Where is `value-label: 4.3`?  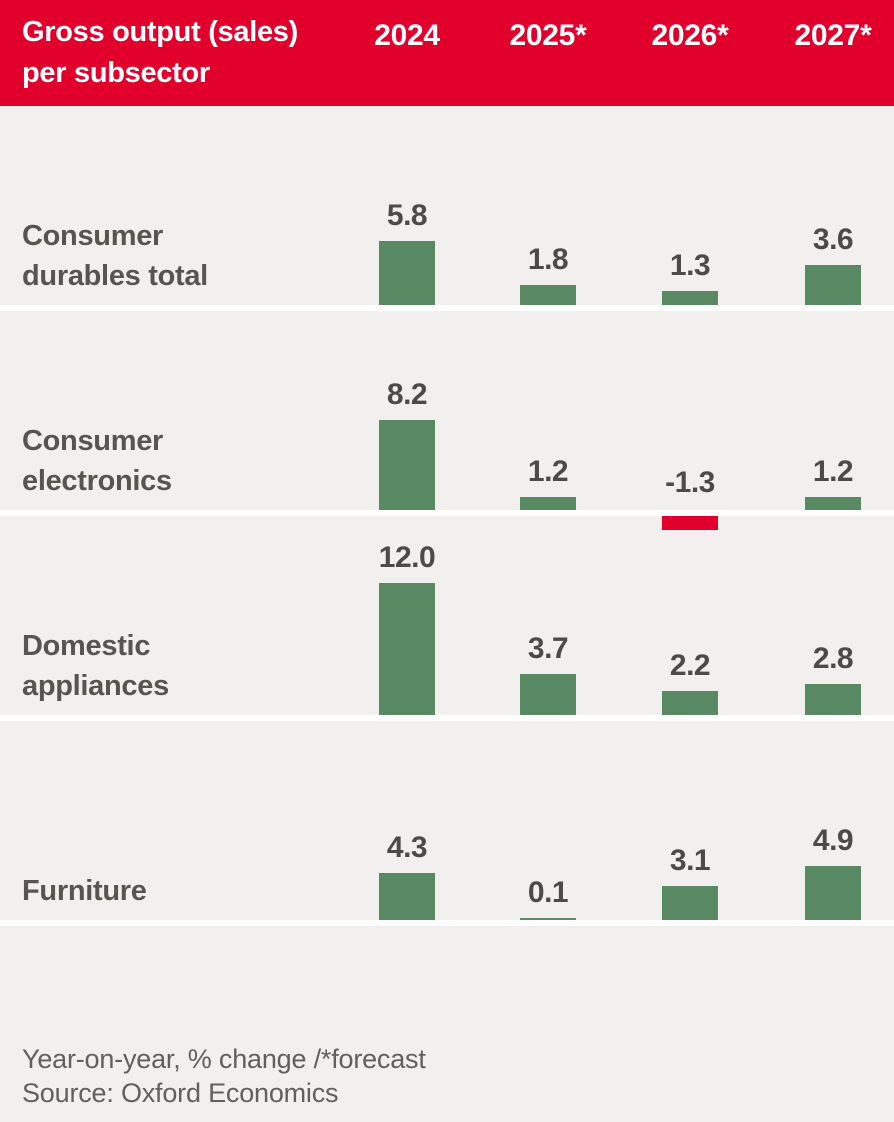
value-label: 4.3 is located at coordinates (407, 847).